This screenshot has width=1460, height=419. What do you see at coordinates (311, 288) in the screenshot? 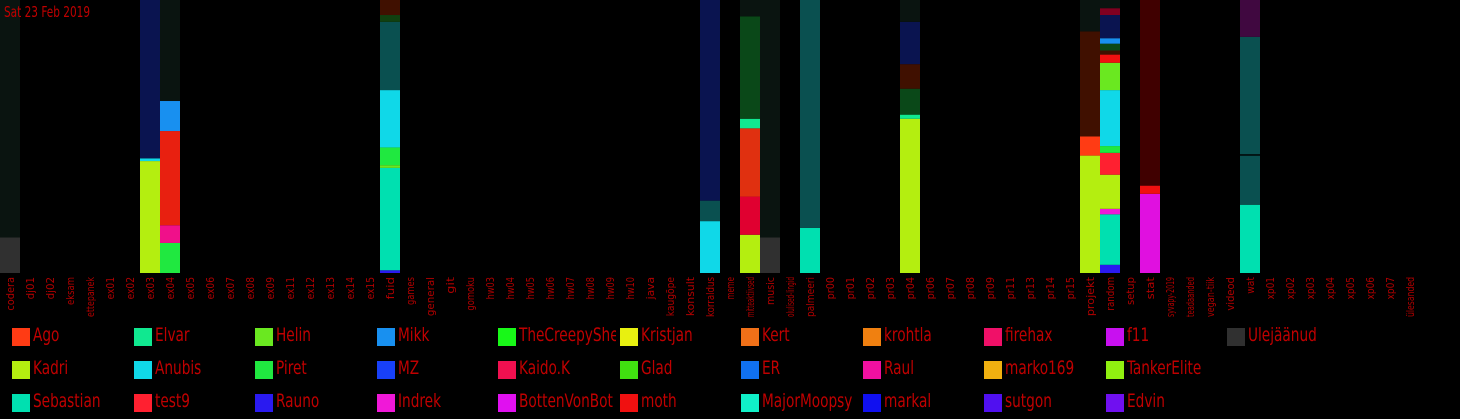
I see `x-tick-label: ex12` at bounding box center [311, 288].